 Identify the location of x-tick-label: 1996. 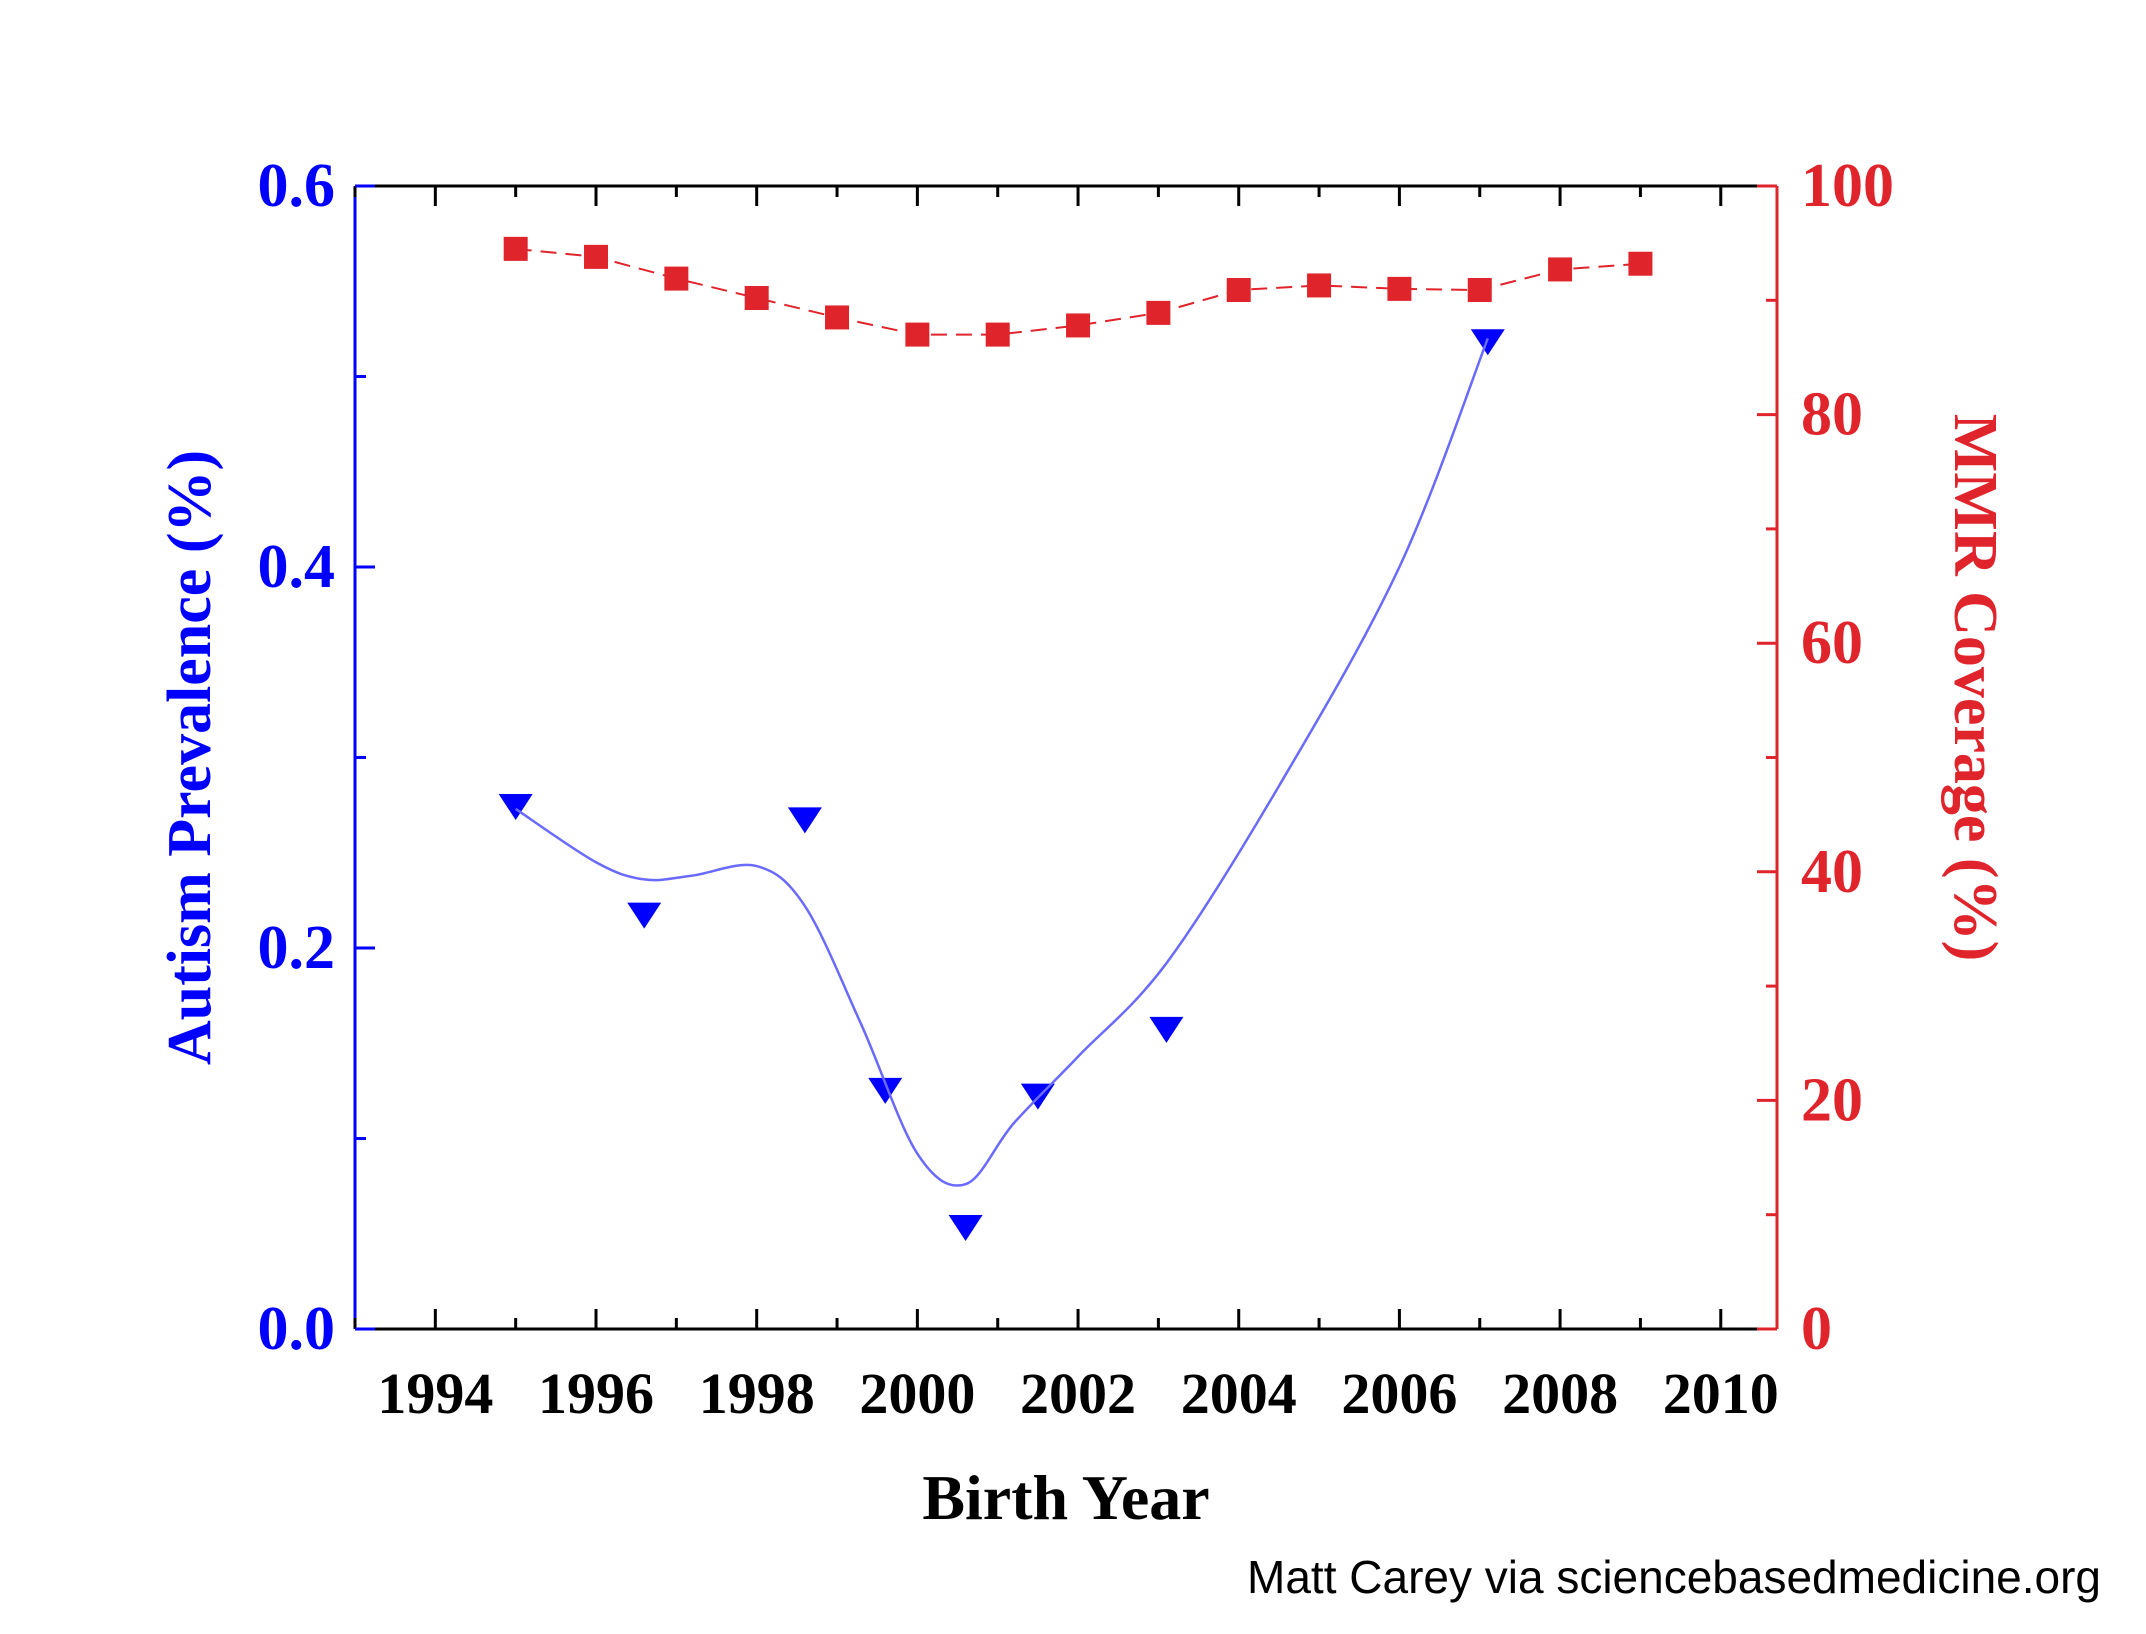
(596, 1393).